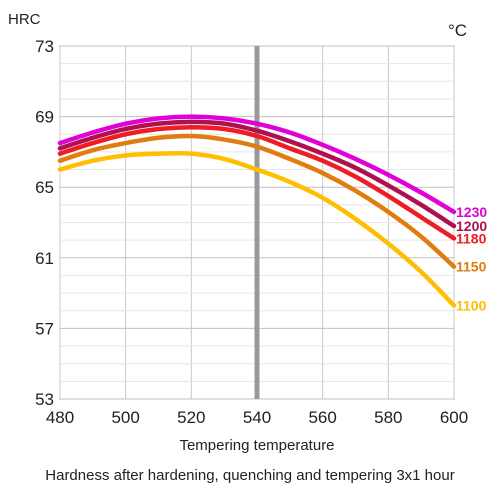 This screenshot has height=491, width=499. I want to click on y-axis-label: HRC, so click(24, 19).